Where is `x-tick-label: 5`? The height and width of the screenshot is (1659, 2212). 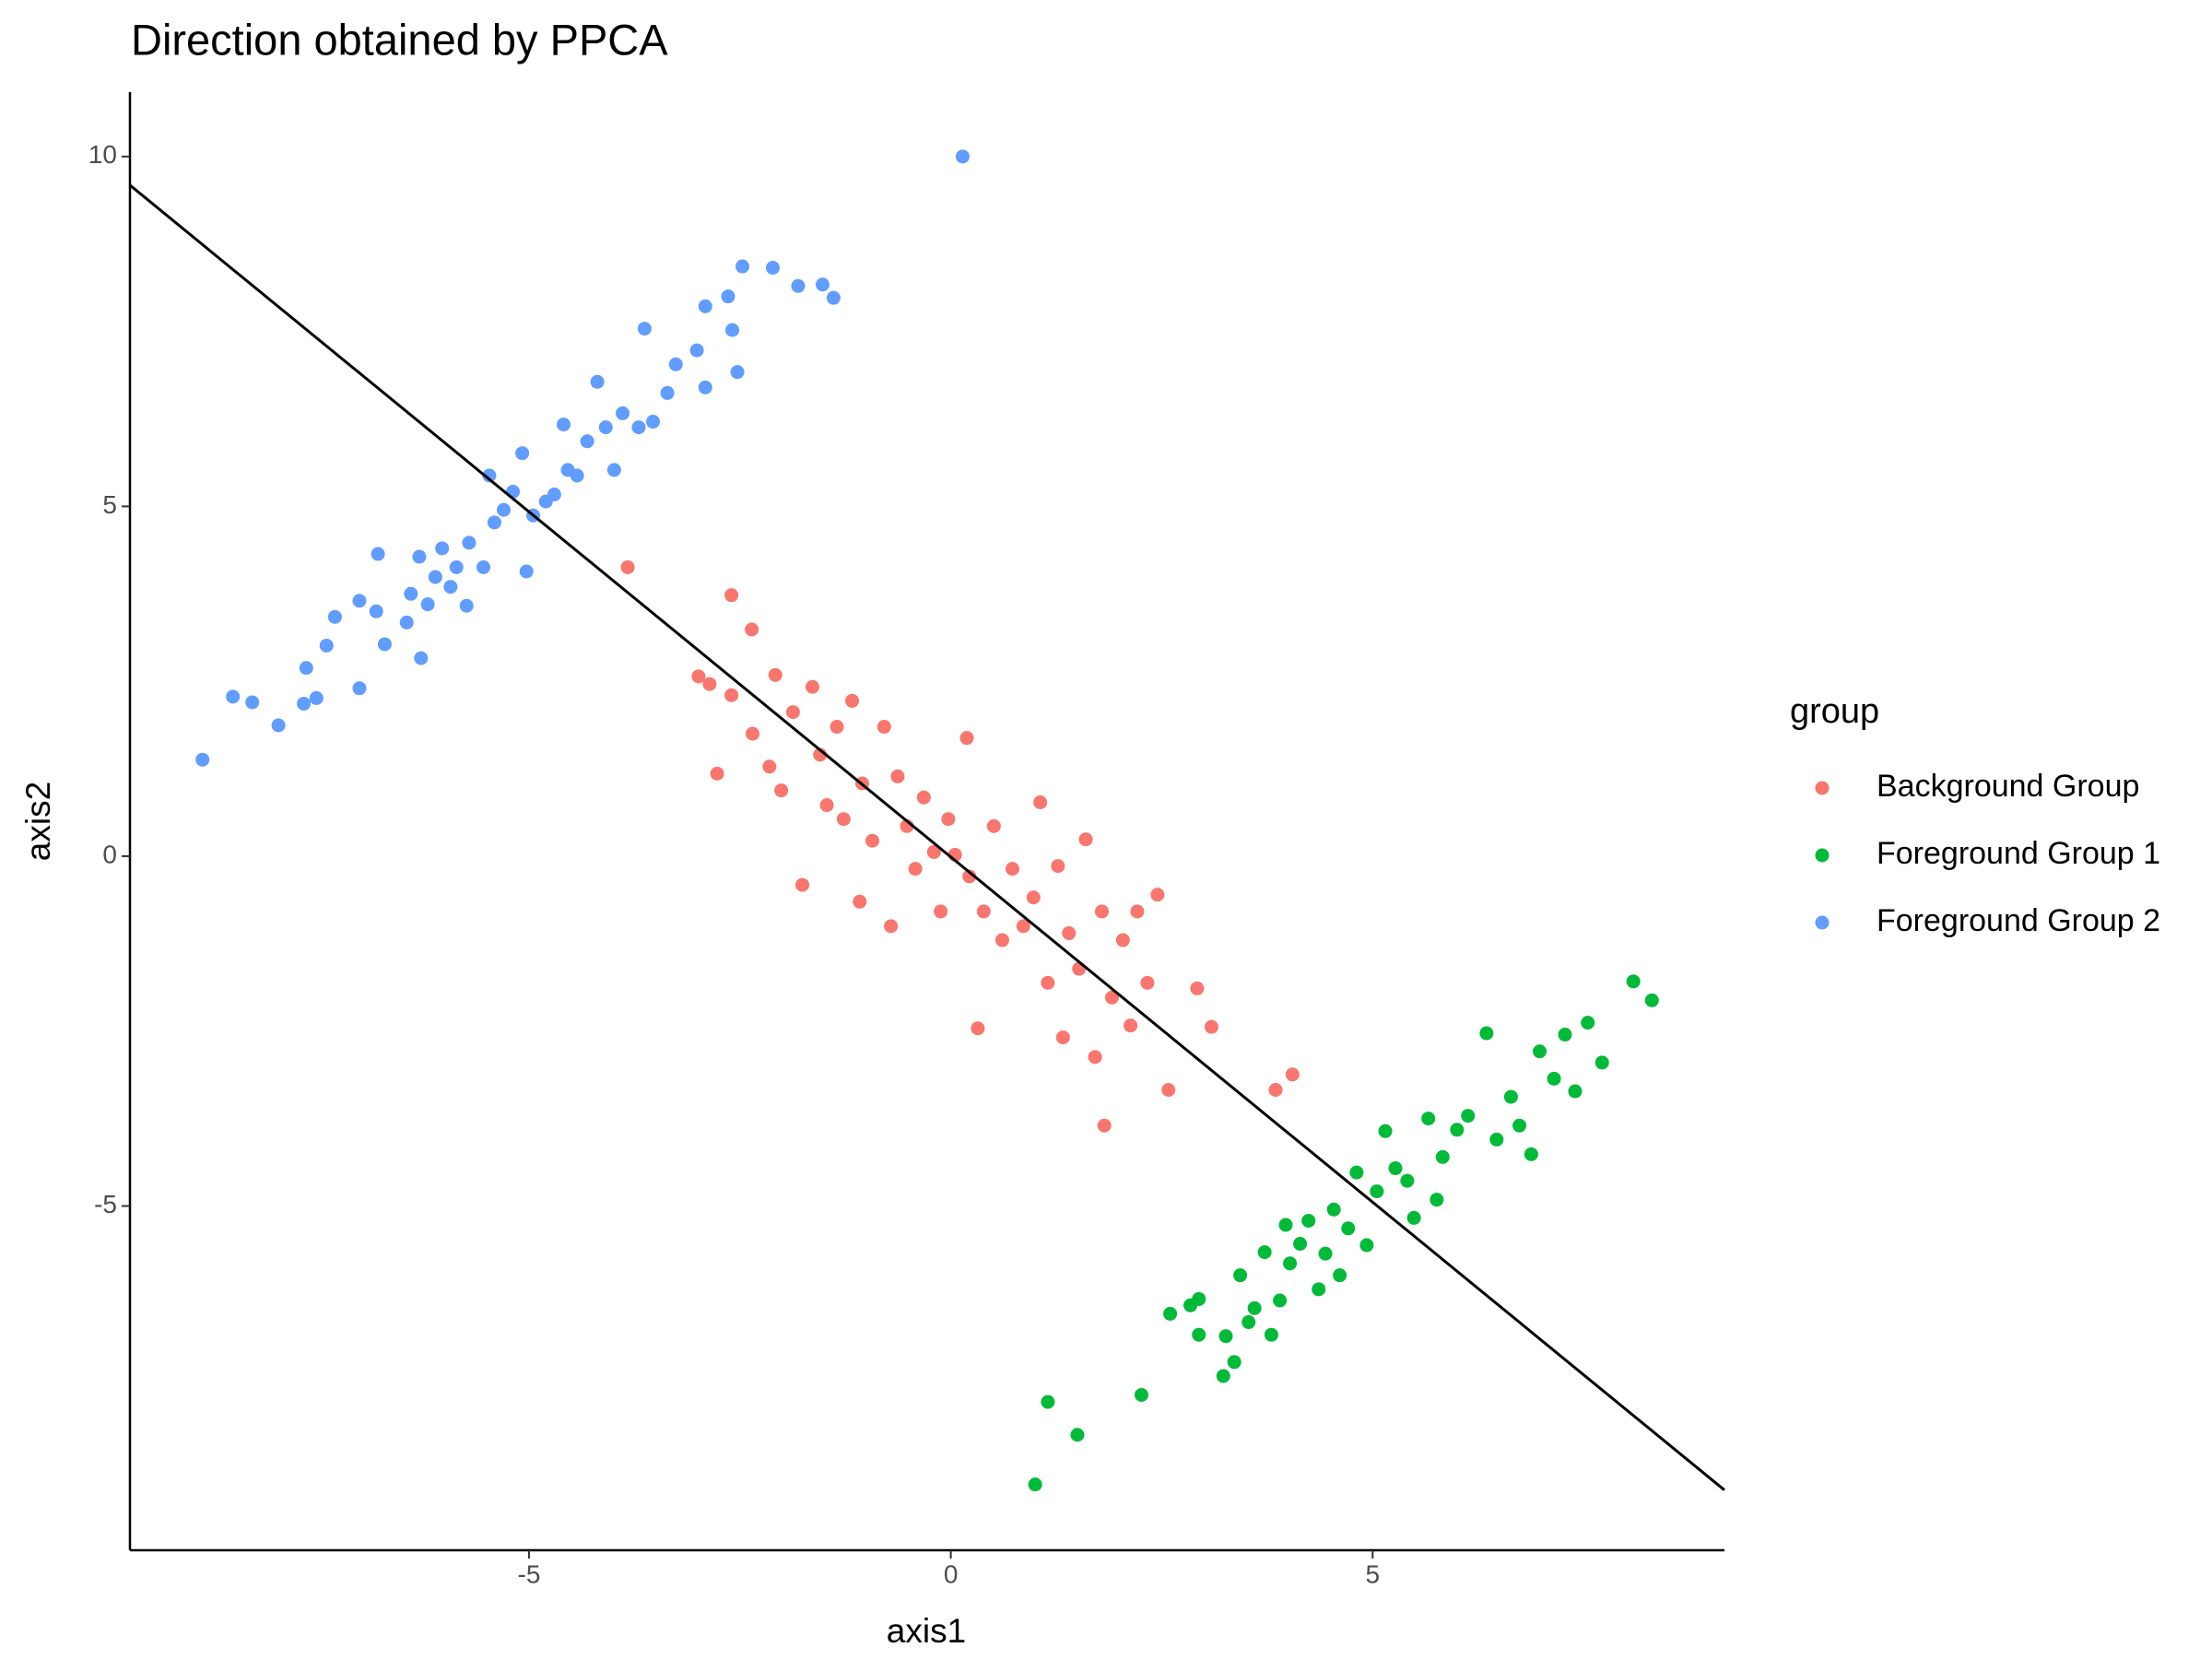 x-tick-label: 5 is located at coordinates (1373, 1573).